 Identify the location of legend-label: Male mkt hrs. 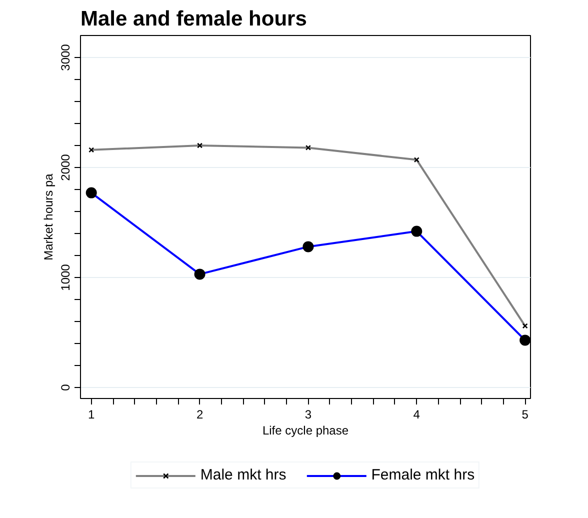
(243, 475).